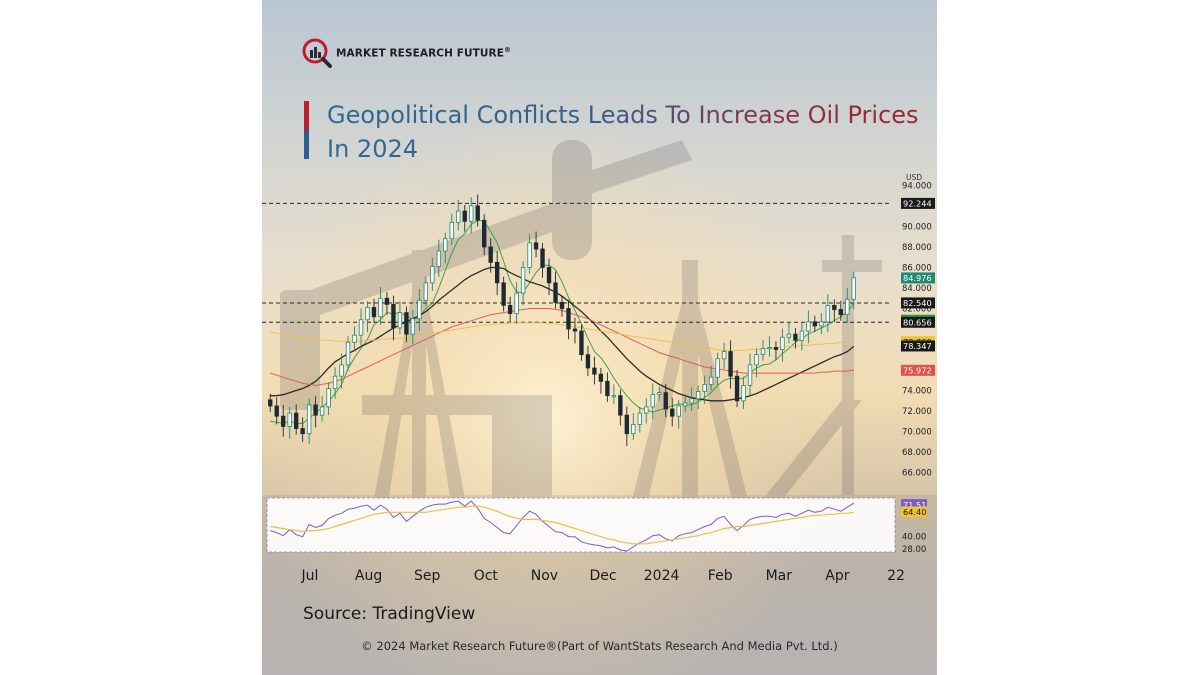  Describe the element at coordinates (306, 130) in the screenshot. I see `title-accent-bar` at that location.